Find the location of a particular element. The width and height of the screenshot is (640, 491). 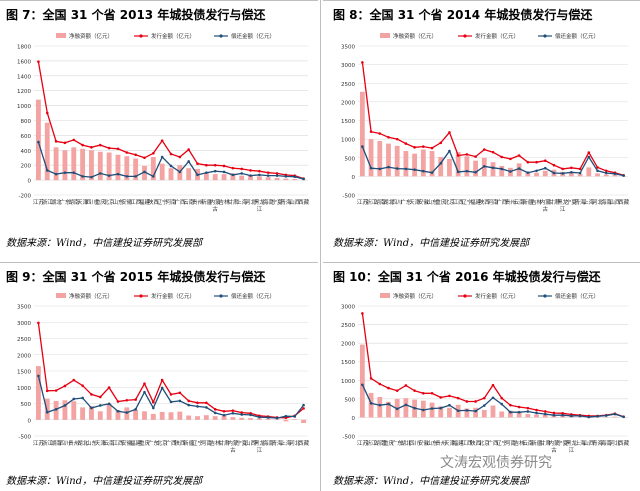

legend-marker-repay is located at coordinates (545, 296).